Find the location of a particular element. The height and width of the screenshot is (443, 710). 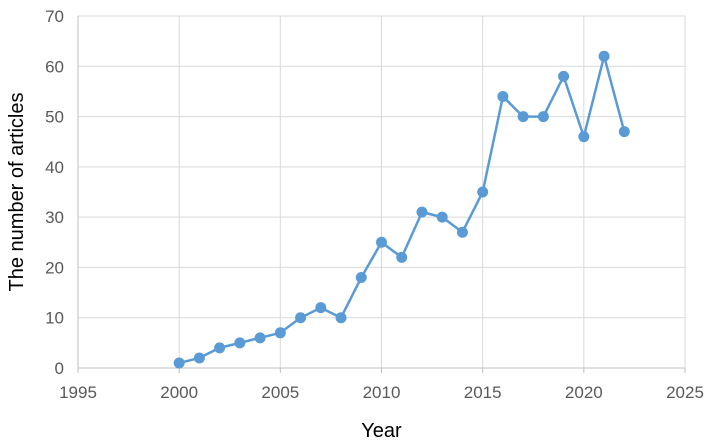

x-tick-label: 2020 is located at coordinates (584, 392).